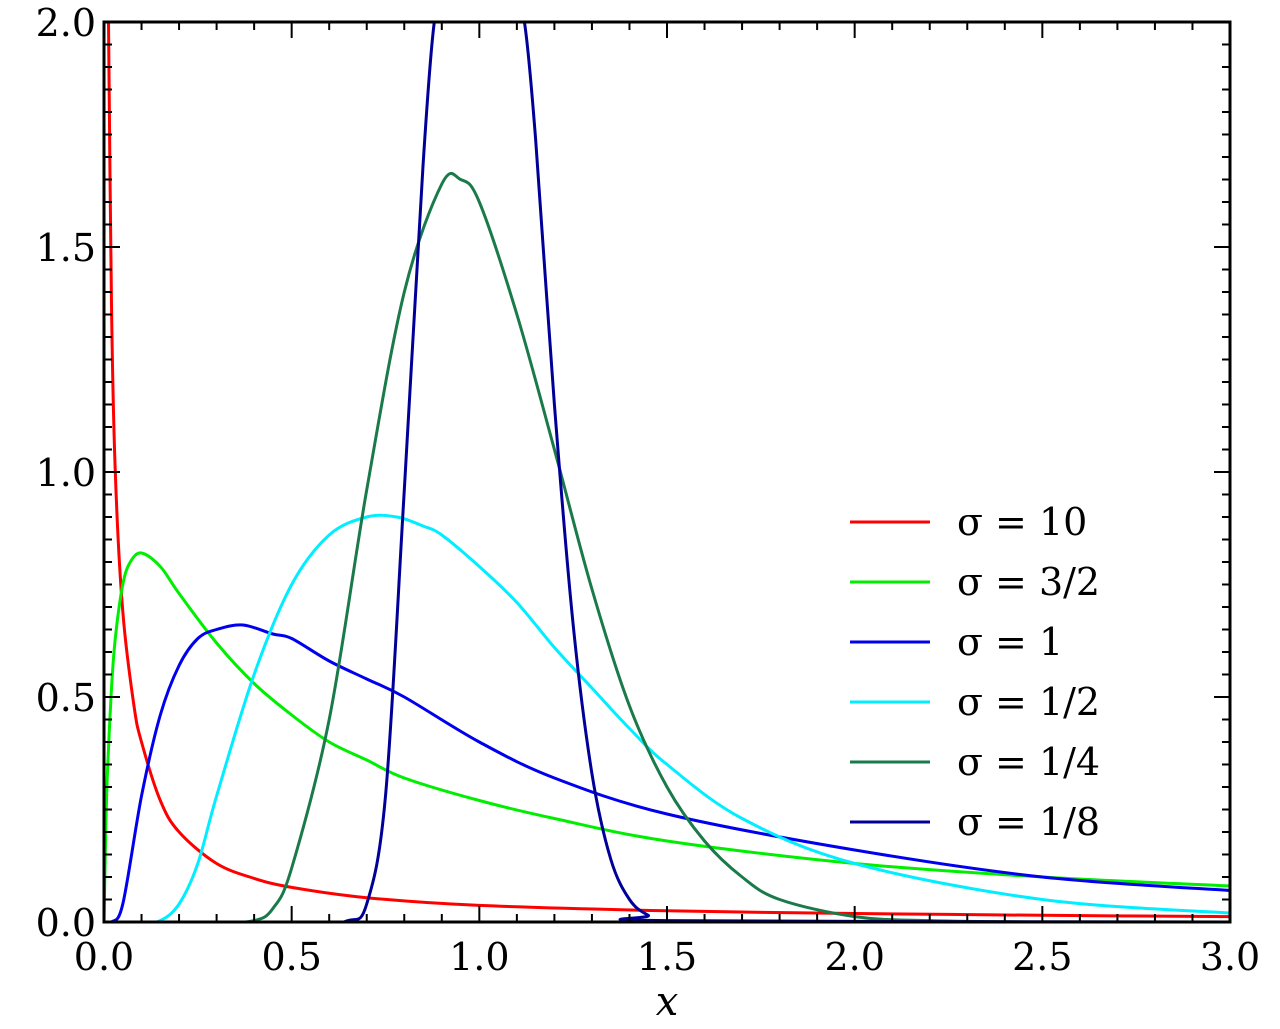 The height and width of the screenshot is (1029, 1280). What do you see at coordinates (479, 957) in the screenshot?
I see `x-tick-label: 1.0` at bounding box center [479, 957].